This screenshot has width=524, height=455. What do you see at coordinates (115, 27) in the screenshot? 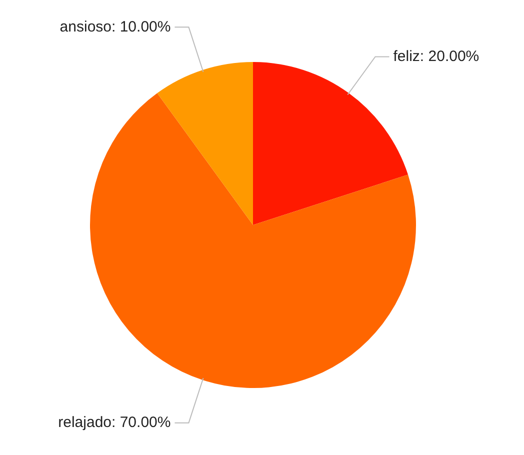
I see `slice-label: ansioso: 10.00%` at bounding box center [115, 27].